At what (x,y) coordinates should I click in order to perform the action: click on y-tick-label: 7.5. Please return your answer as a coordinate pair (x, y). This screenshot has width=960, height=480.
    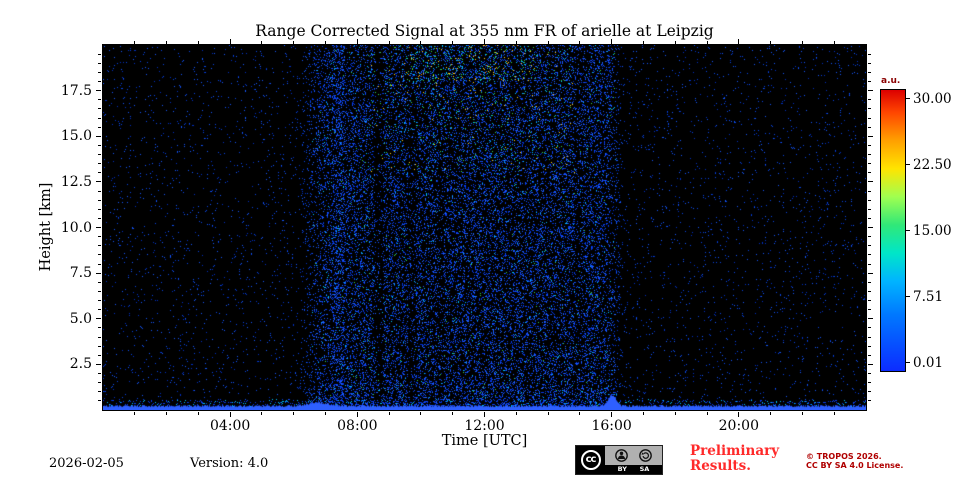
    Looking at the image, I should click on (80, 273).